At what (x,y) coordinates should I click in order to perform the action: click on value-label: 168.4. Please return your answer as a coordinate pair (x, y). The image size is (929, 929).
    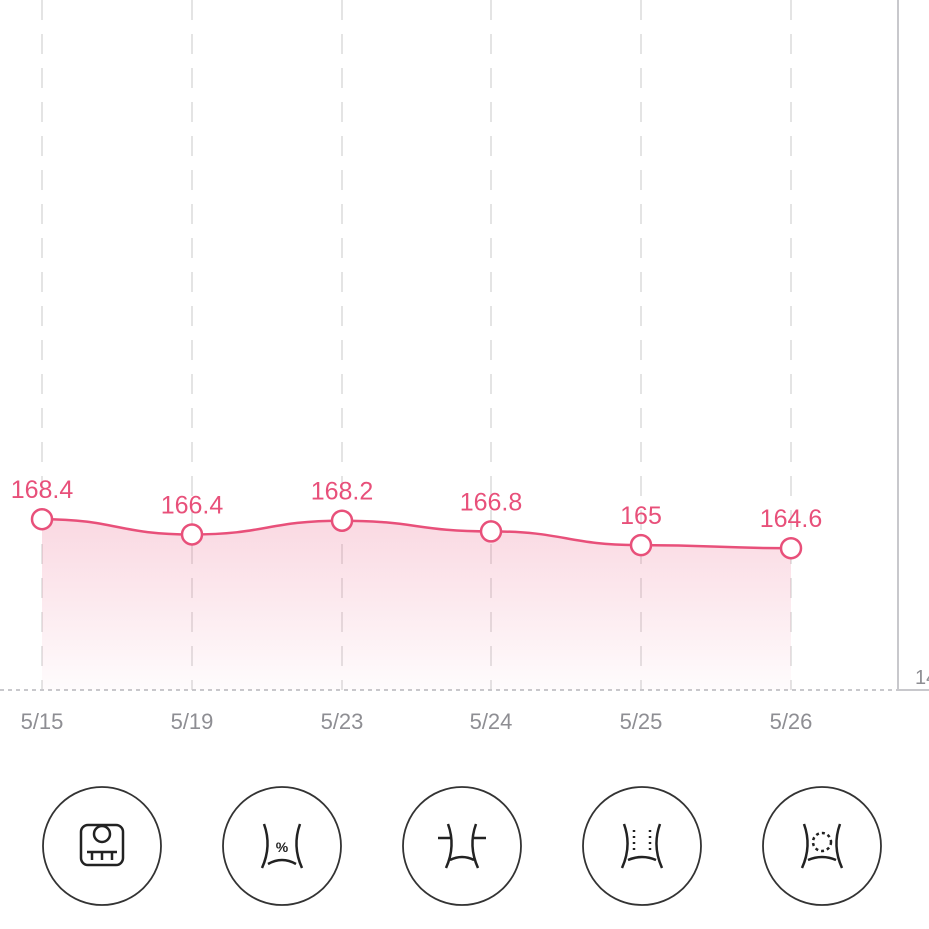
    Looking at the image, I should click on (42, 490).